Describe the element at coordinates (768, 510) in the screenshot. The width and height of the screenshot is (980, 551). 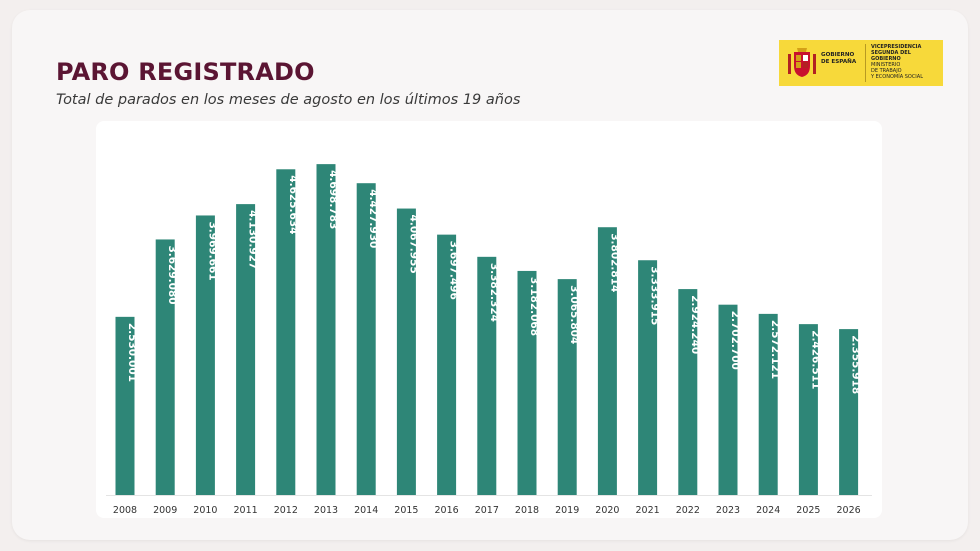
I see `x-tick-2024: 2024` at that location.